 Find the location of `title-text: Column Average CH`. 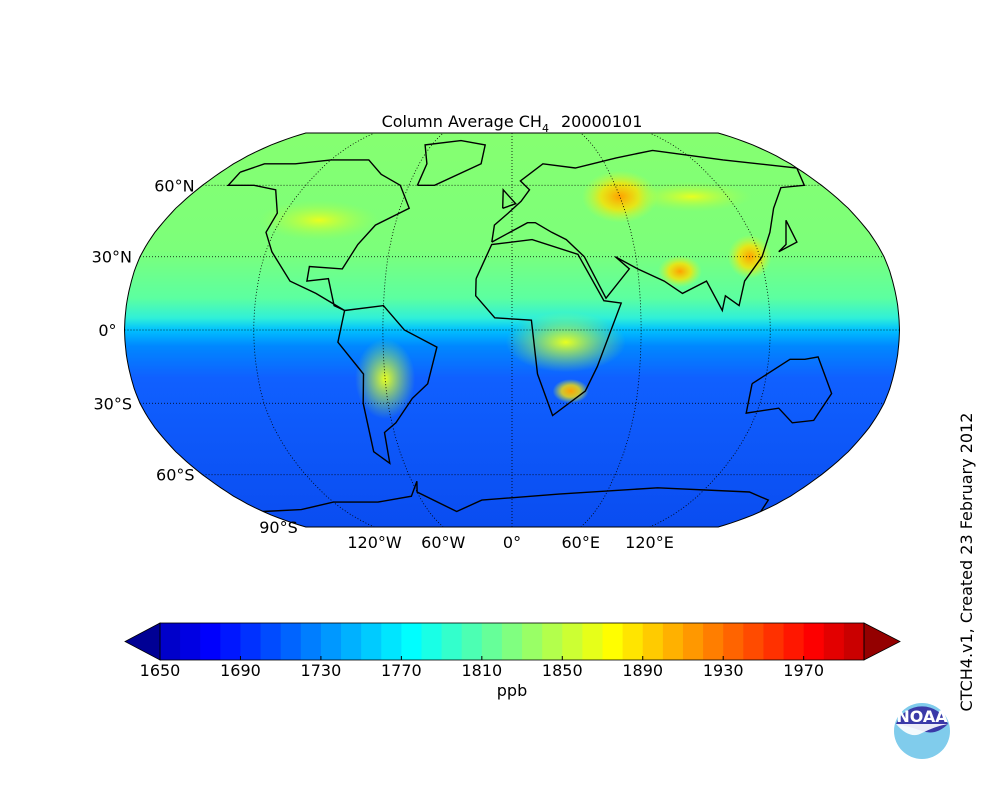

title-text: Column Average CH is located at coordinates (462, 121).